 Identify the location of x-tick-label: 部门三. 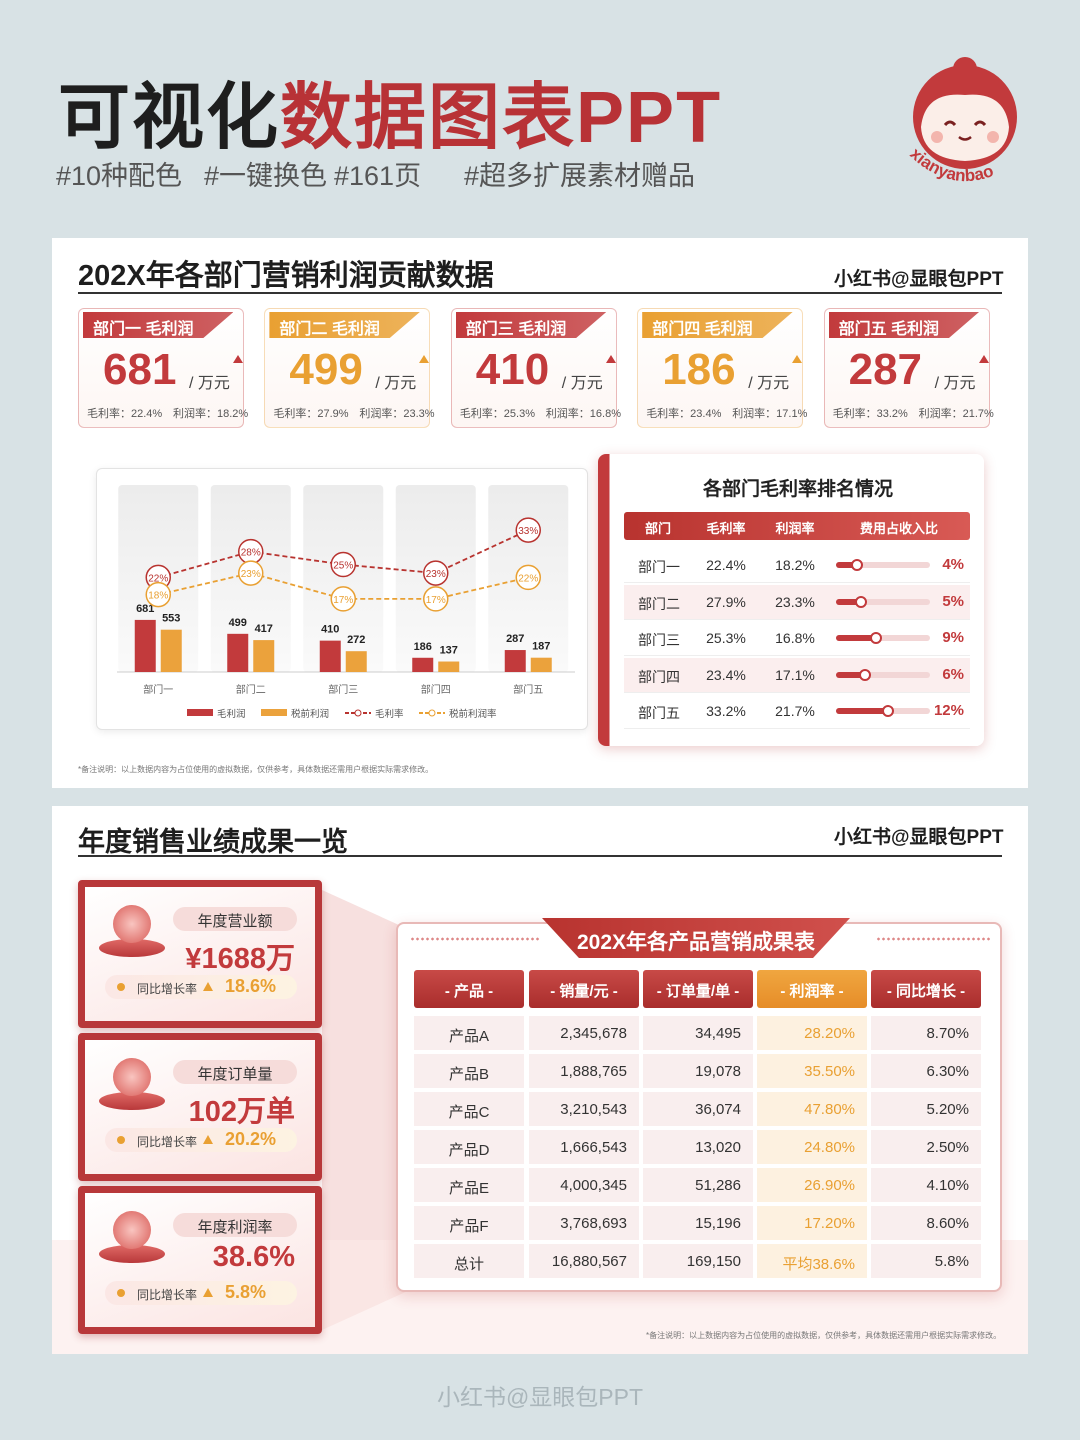
(343, 689).